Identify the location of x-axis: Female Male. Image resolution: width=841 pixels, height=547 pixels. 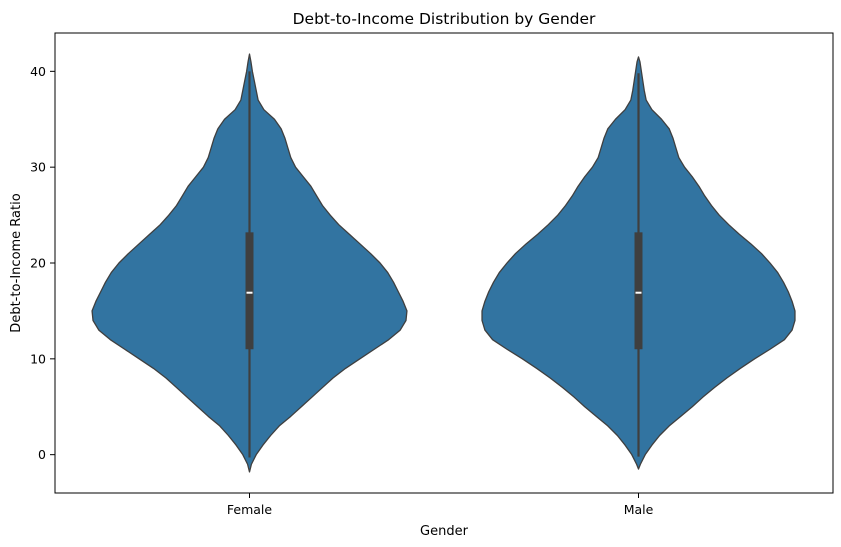
(440, 505).